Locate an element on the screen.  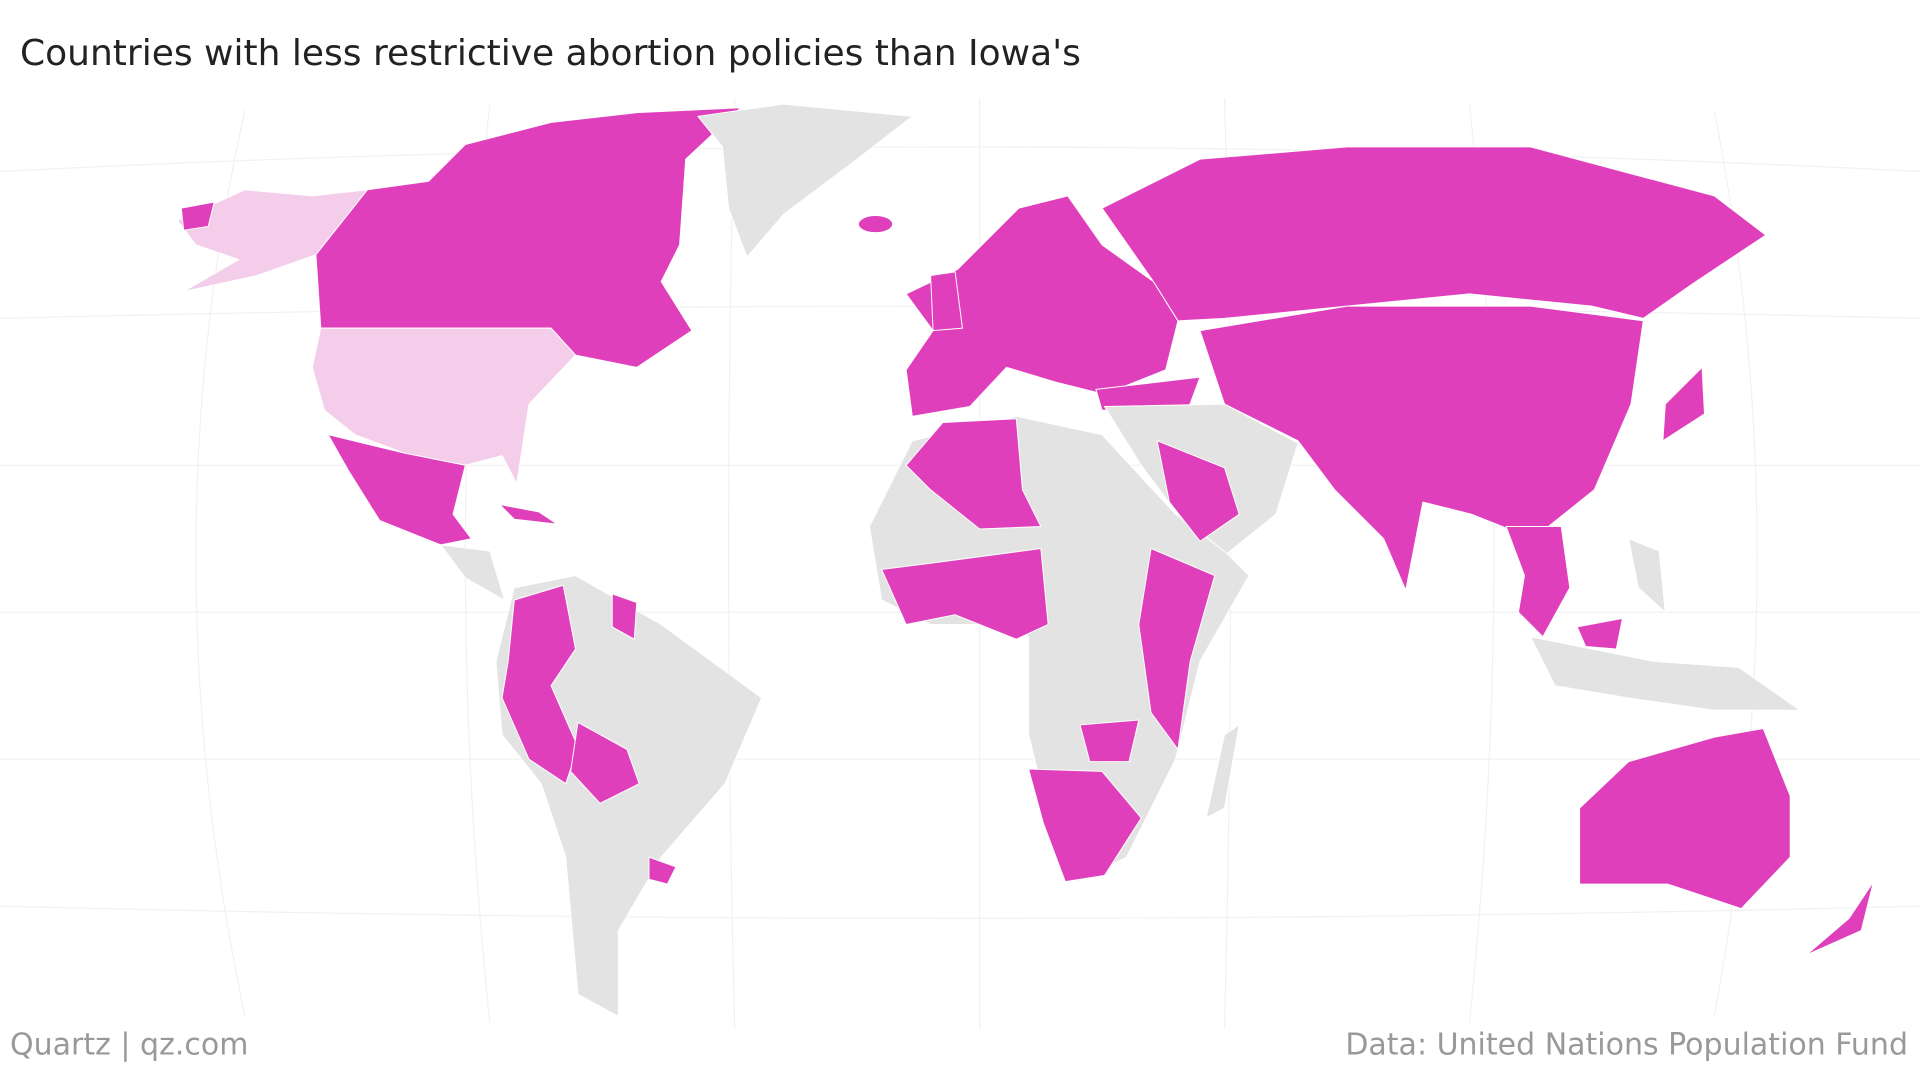
saudi-arabia is located at coordinates (1198, 491).